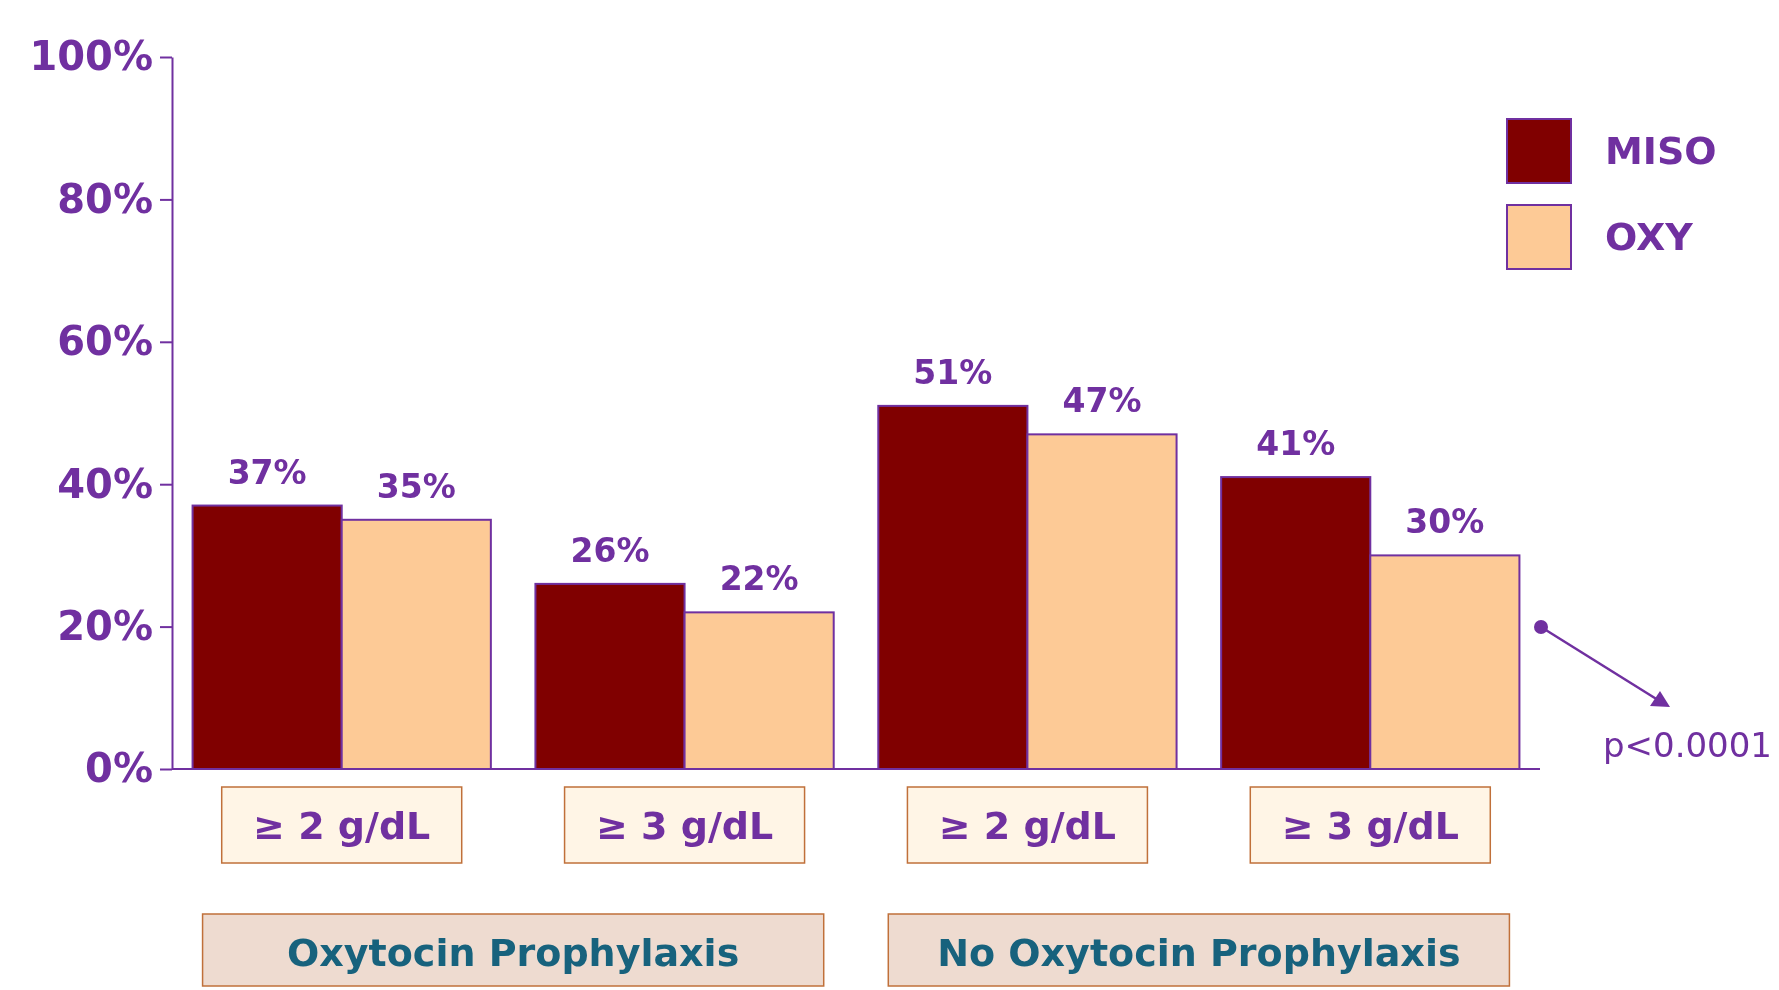 Image resolution: width=1779 pixels, height=990 pixels. Describe the element at coordinates (119, 768) in the screenshot. I see `y-tick-label: 0%` at that location.